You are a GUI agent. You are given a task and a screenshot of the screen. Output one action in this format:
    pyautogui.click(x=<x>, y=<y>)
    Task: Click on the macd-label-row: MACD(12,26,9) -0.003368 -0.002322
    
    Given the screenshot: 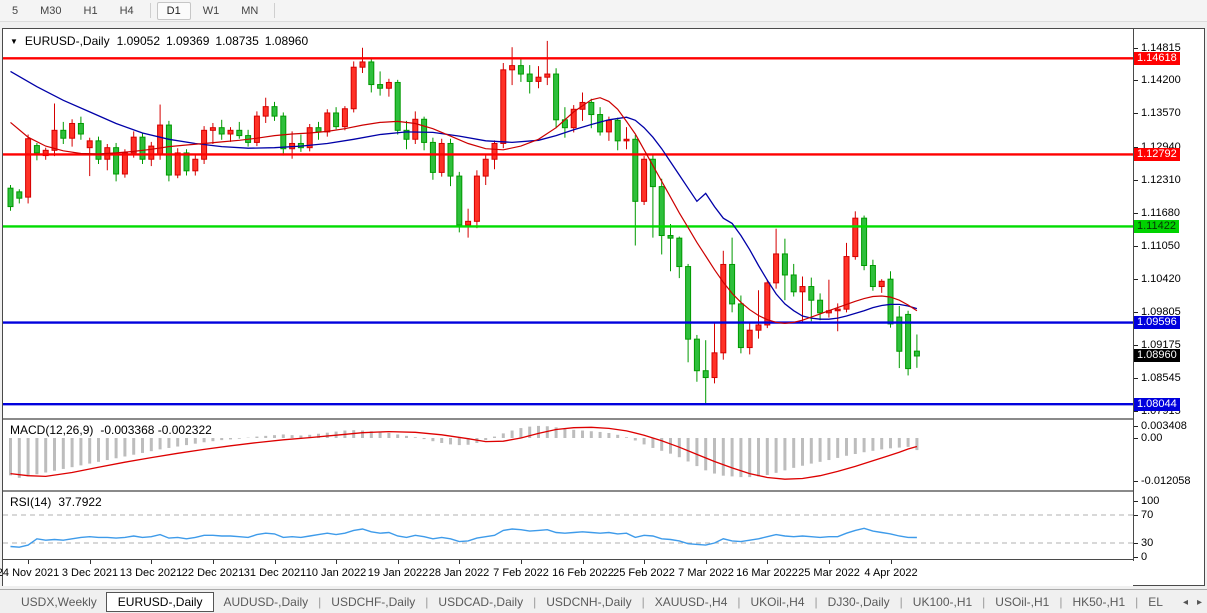 What is the action you would take?
    pyautogui.click(x=111, y=430)
    